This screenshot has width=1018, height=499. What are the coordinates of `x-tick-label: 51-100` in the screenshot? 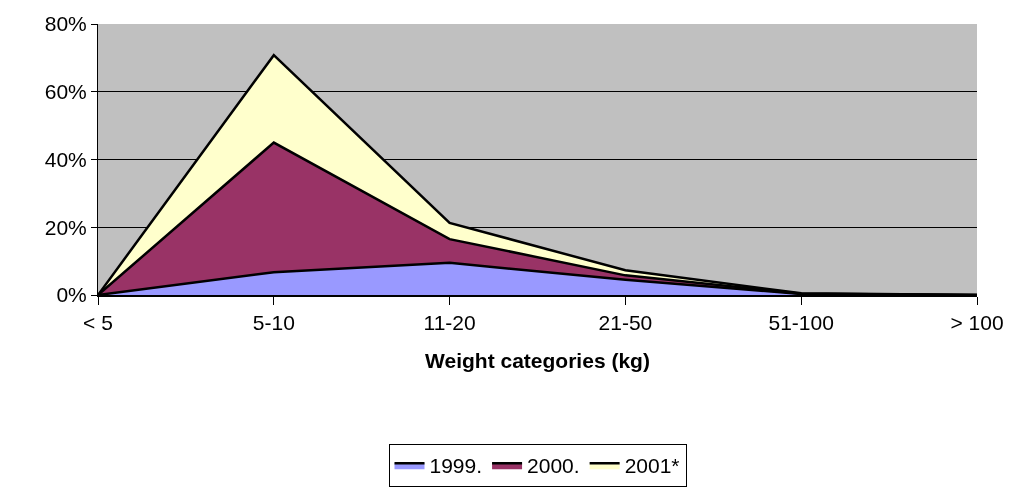 It's located at (801, 323).